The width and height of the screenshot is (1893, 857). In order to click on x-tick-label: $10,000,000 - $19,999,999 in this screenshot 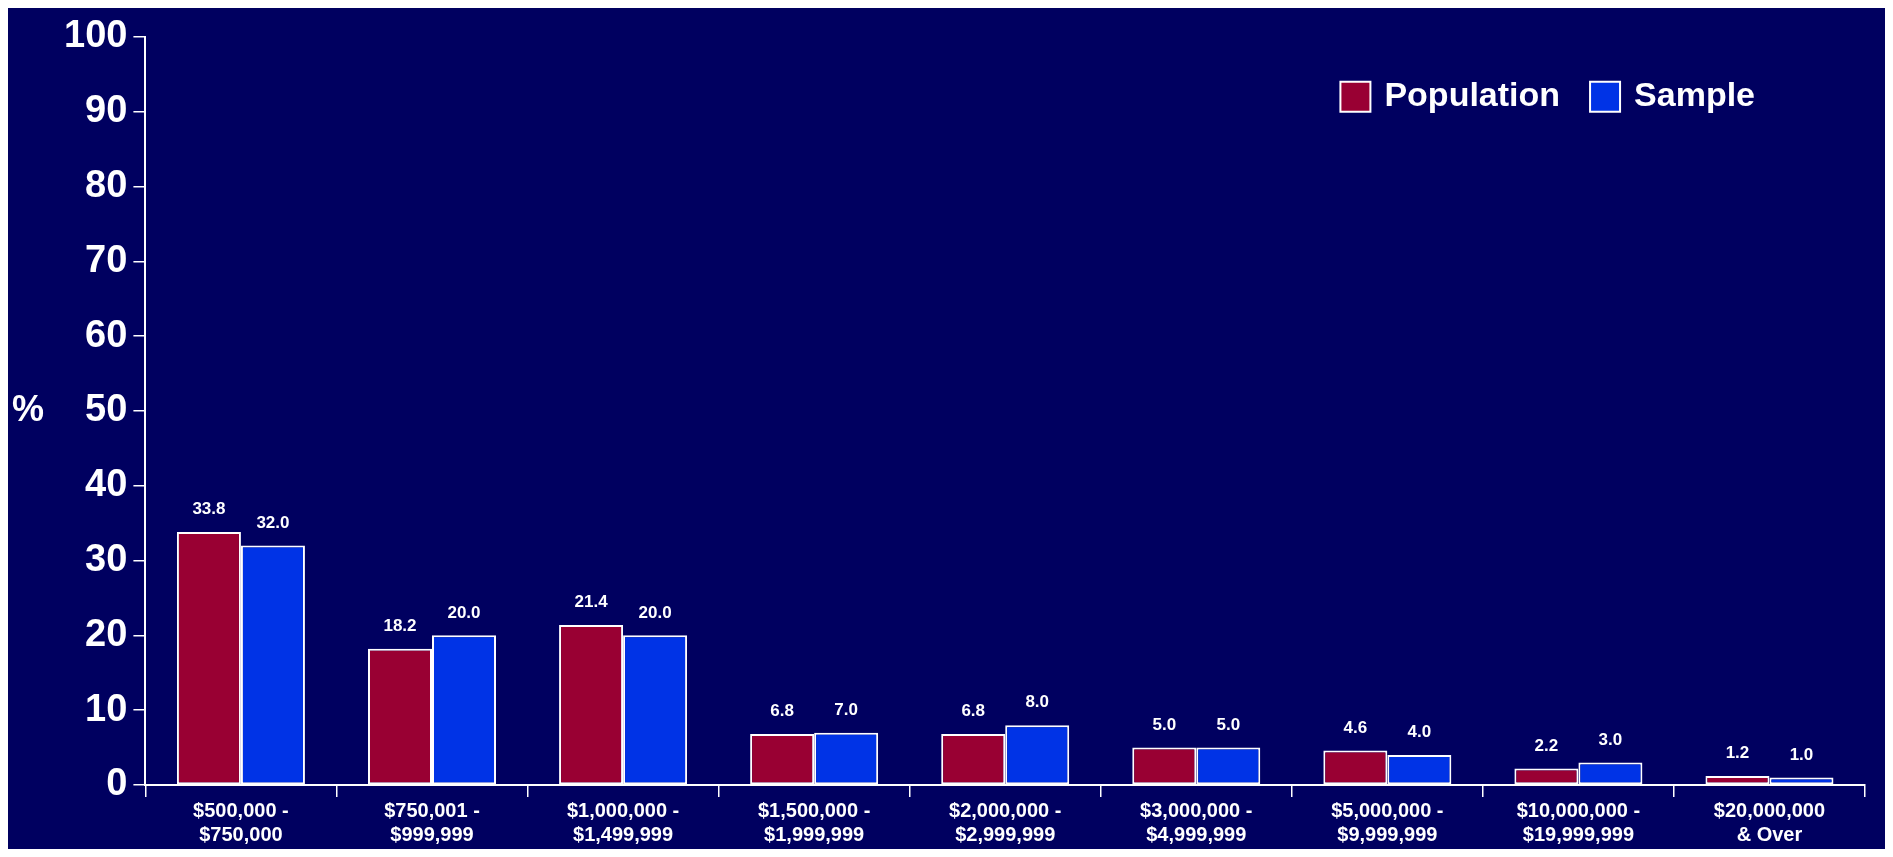, I will do `click(1578, 821)`.